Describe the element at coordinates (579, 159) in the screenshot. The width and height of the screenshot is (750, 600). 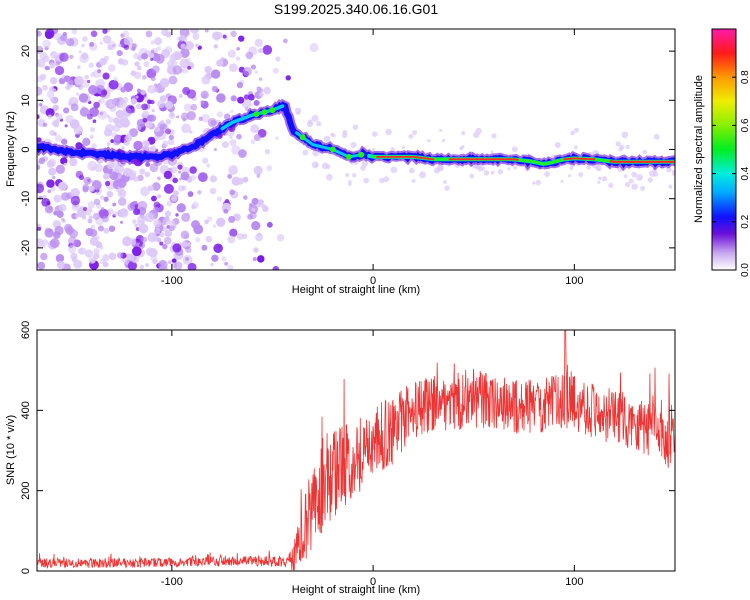
I see `ridge-core-red` at that location.